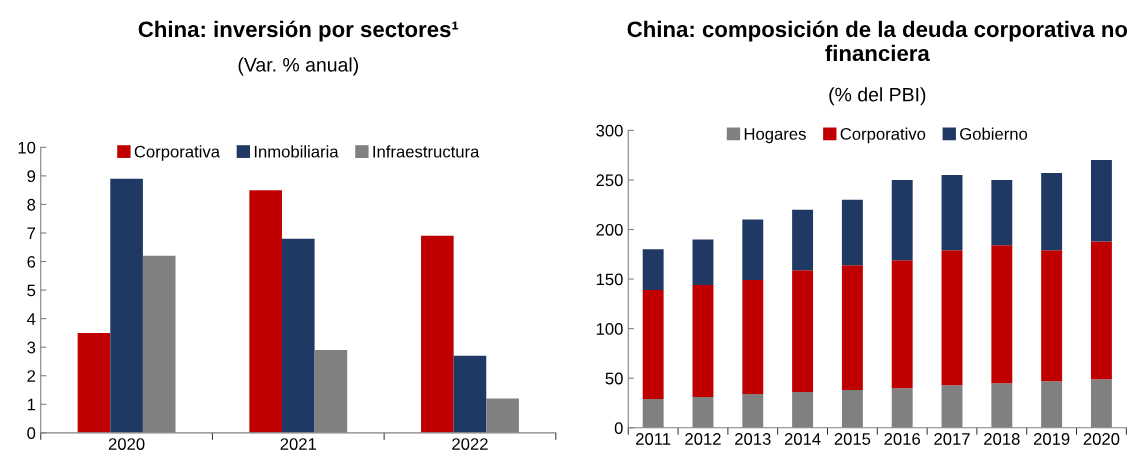 This screenshot has height=459, width=1132. I want to click on x-tick-label: 2022, so click(470, 444).